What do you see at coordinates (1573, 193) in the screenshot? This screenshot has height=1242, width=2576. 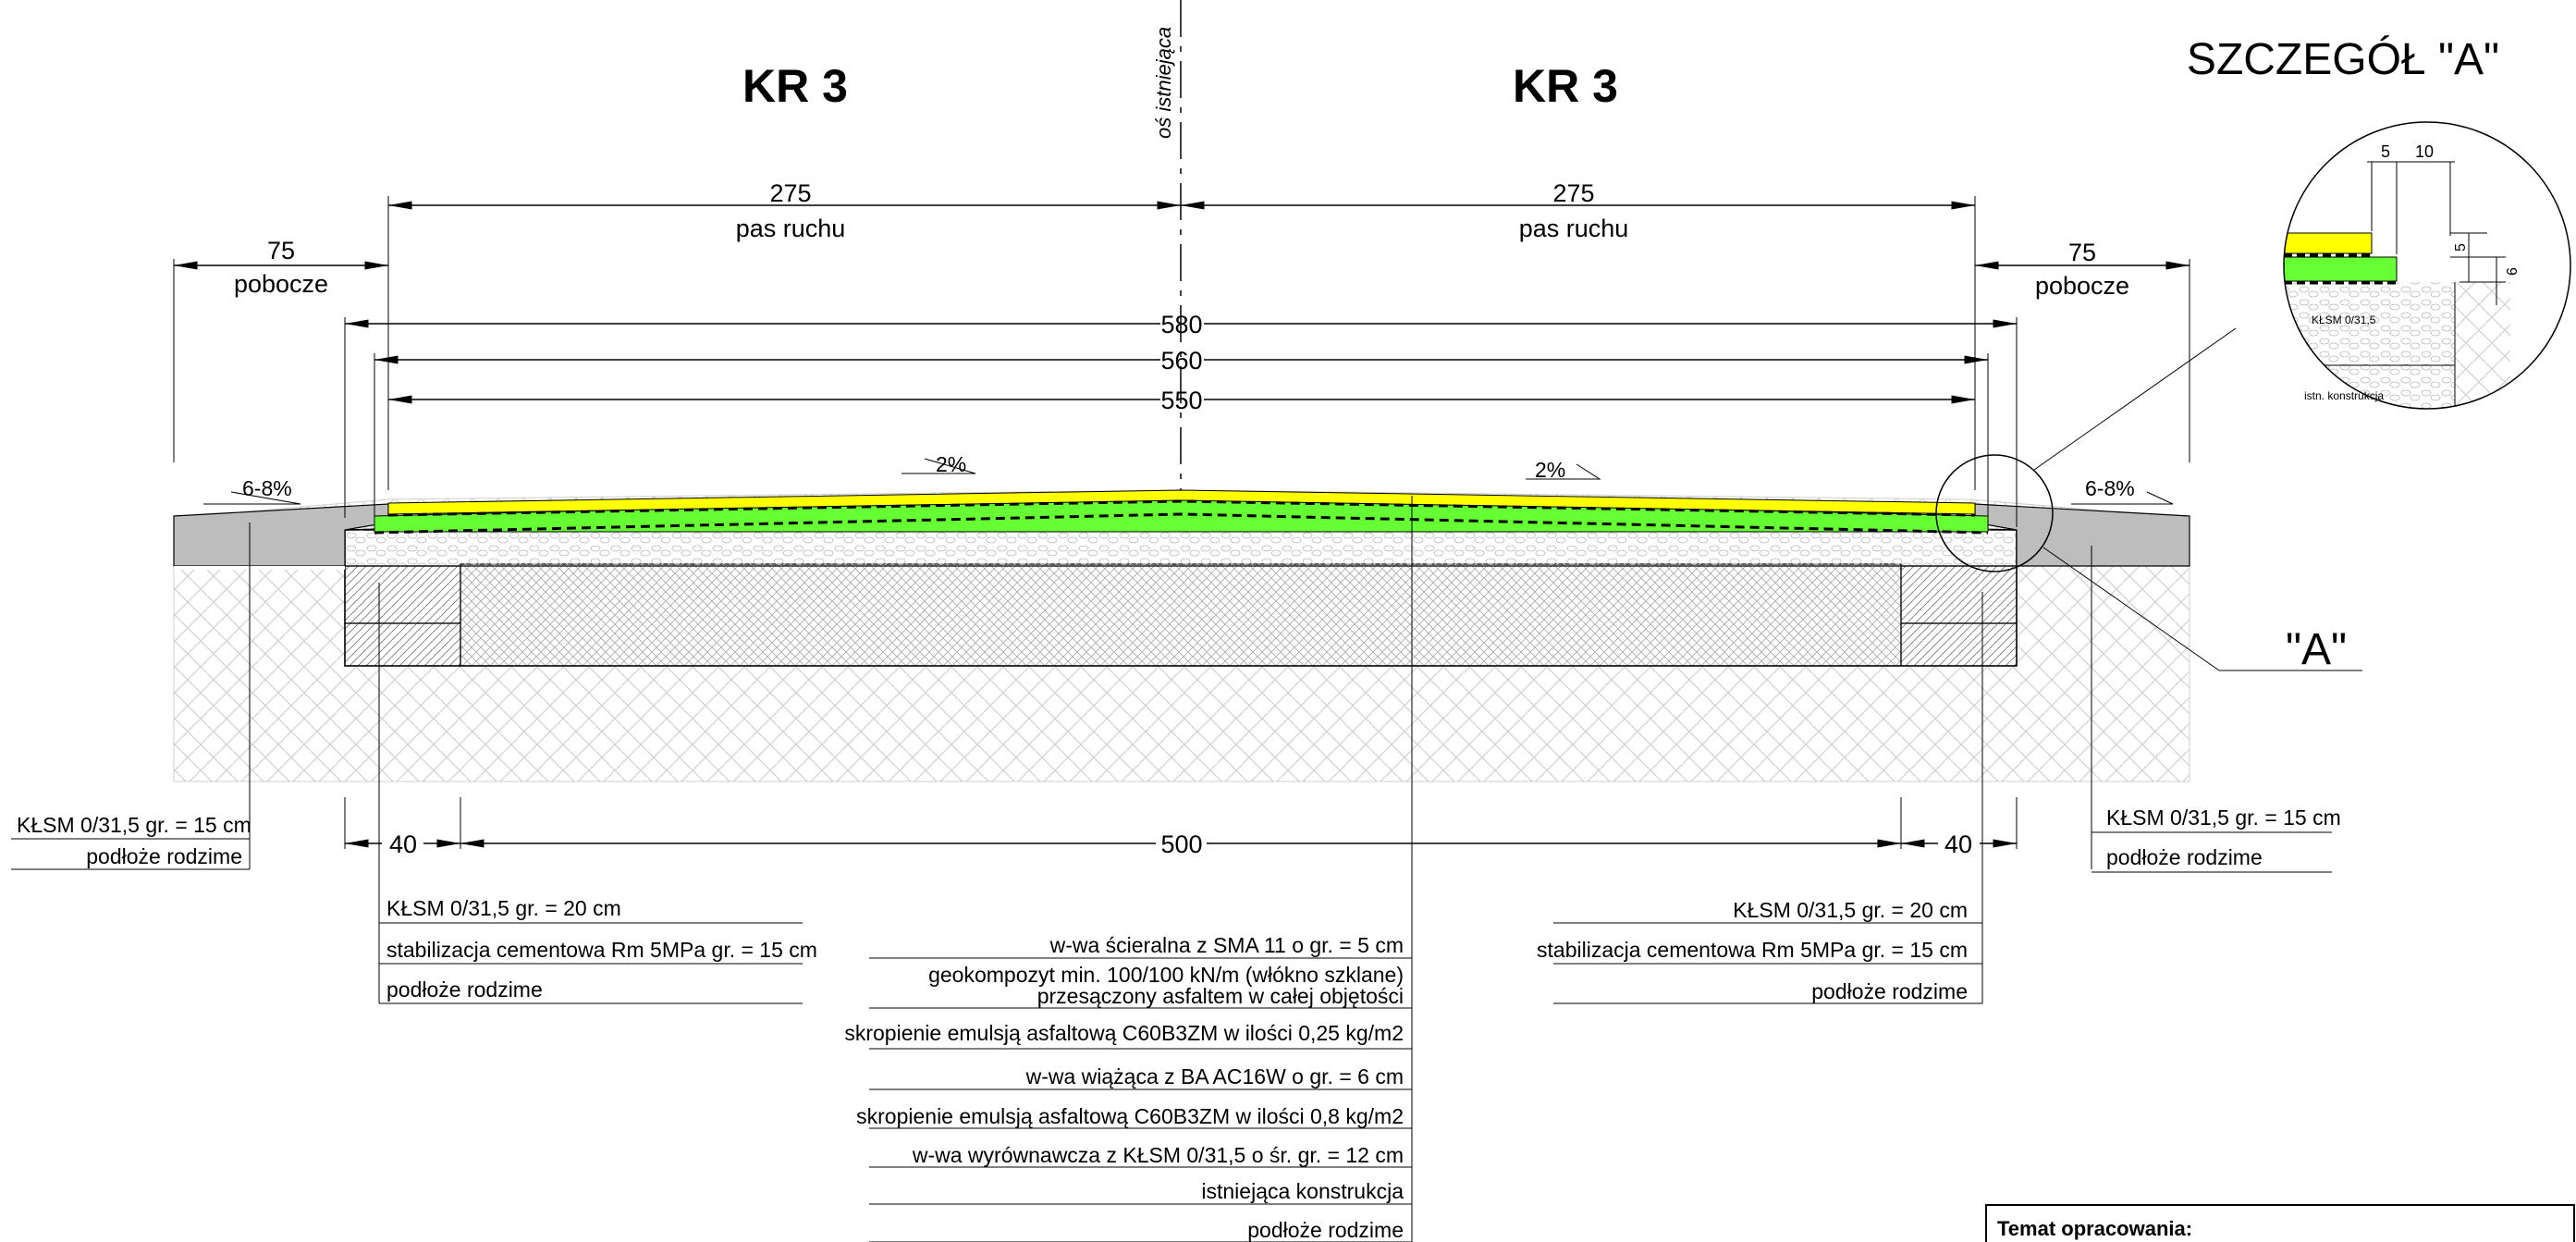 I see `lane-right-width: 275` at bounding box center [1573, 193].